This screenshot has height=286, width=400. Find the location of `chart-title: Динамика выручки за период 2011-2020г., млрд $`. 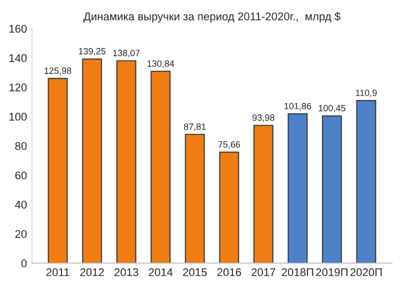

chart-title: Динамика выручки за период 2011-2020г., млрд $ is located at coordinates (211, 17).